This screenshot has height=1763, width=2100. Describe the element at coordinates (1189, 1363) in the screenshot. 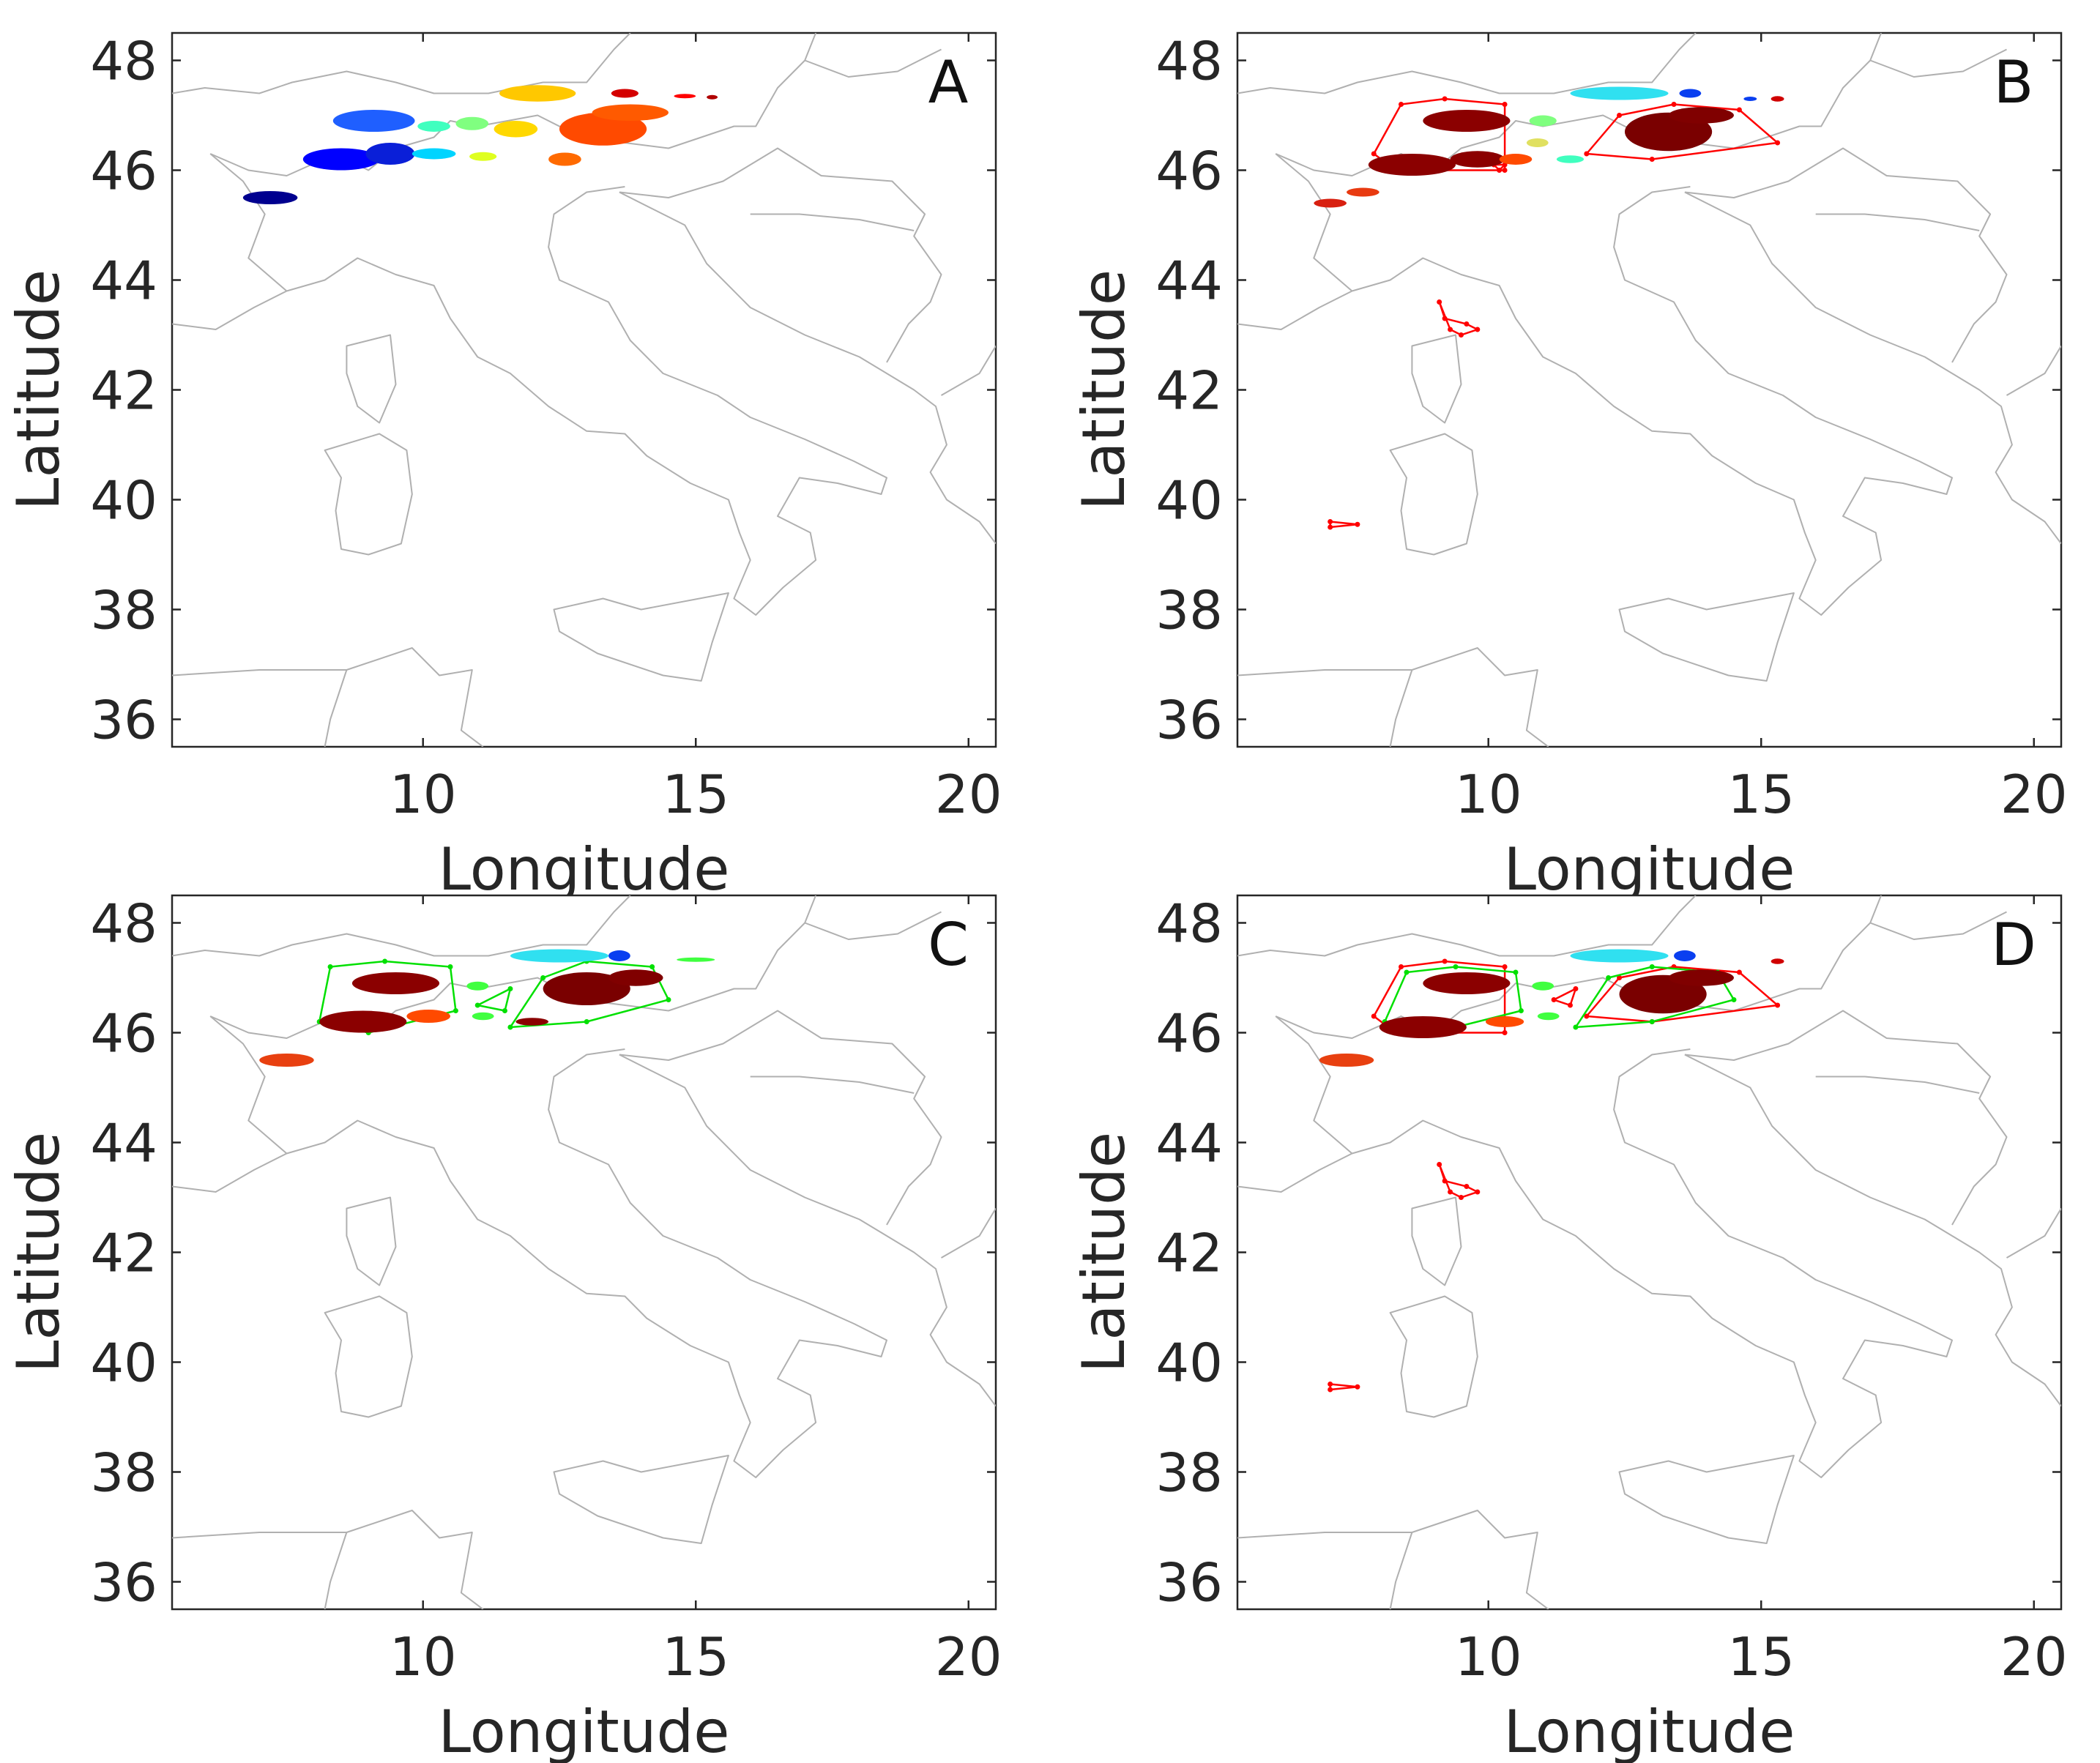

I see `y-tick-label: 40` at that location.